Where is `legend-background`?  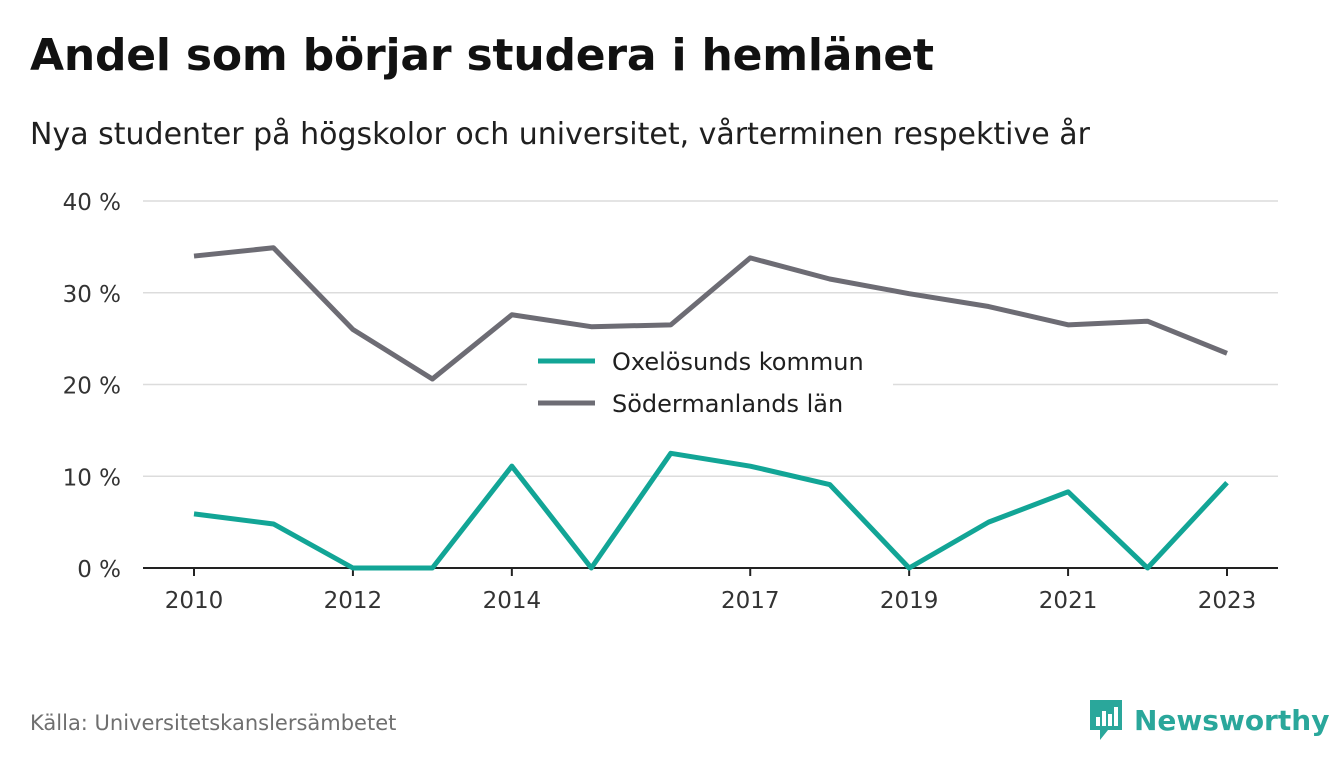 legend-background is located at coordinates (710, 385).